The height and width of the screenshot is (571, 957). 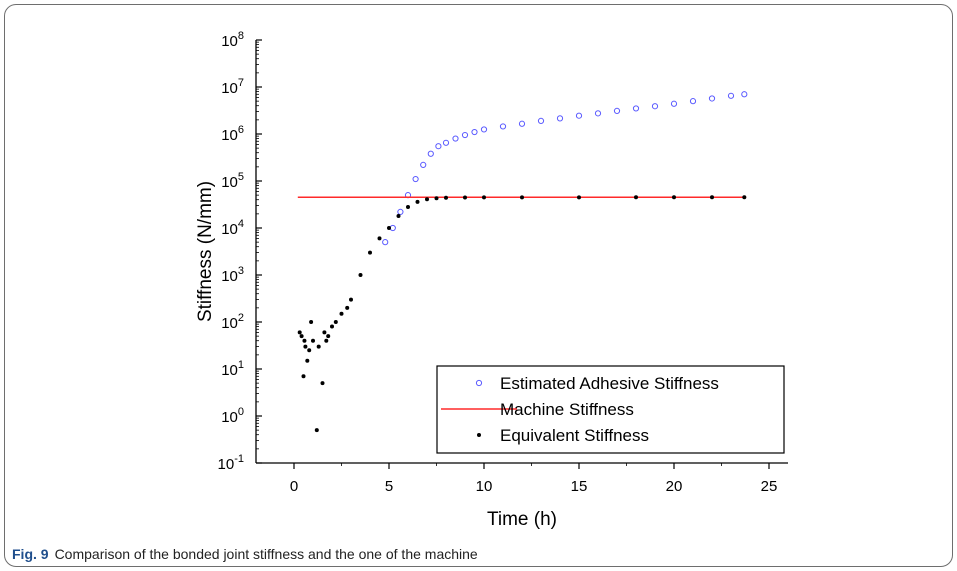 I want to click on legend-adhesive-marker, so click(x=479, y=383).